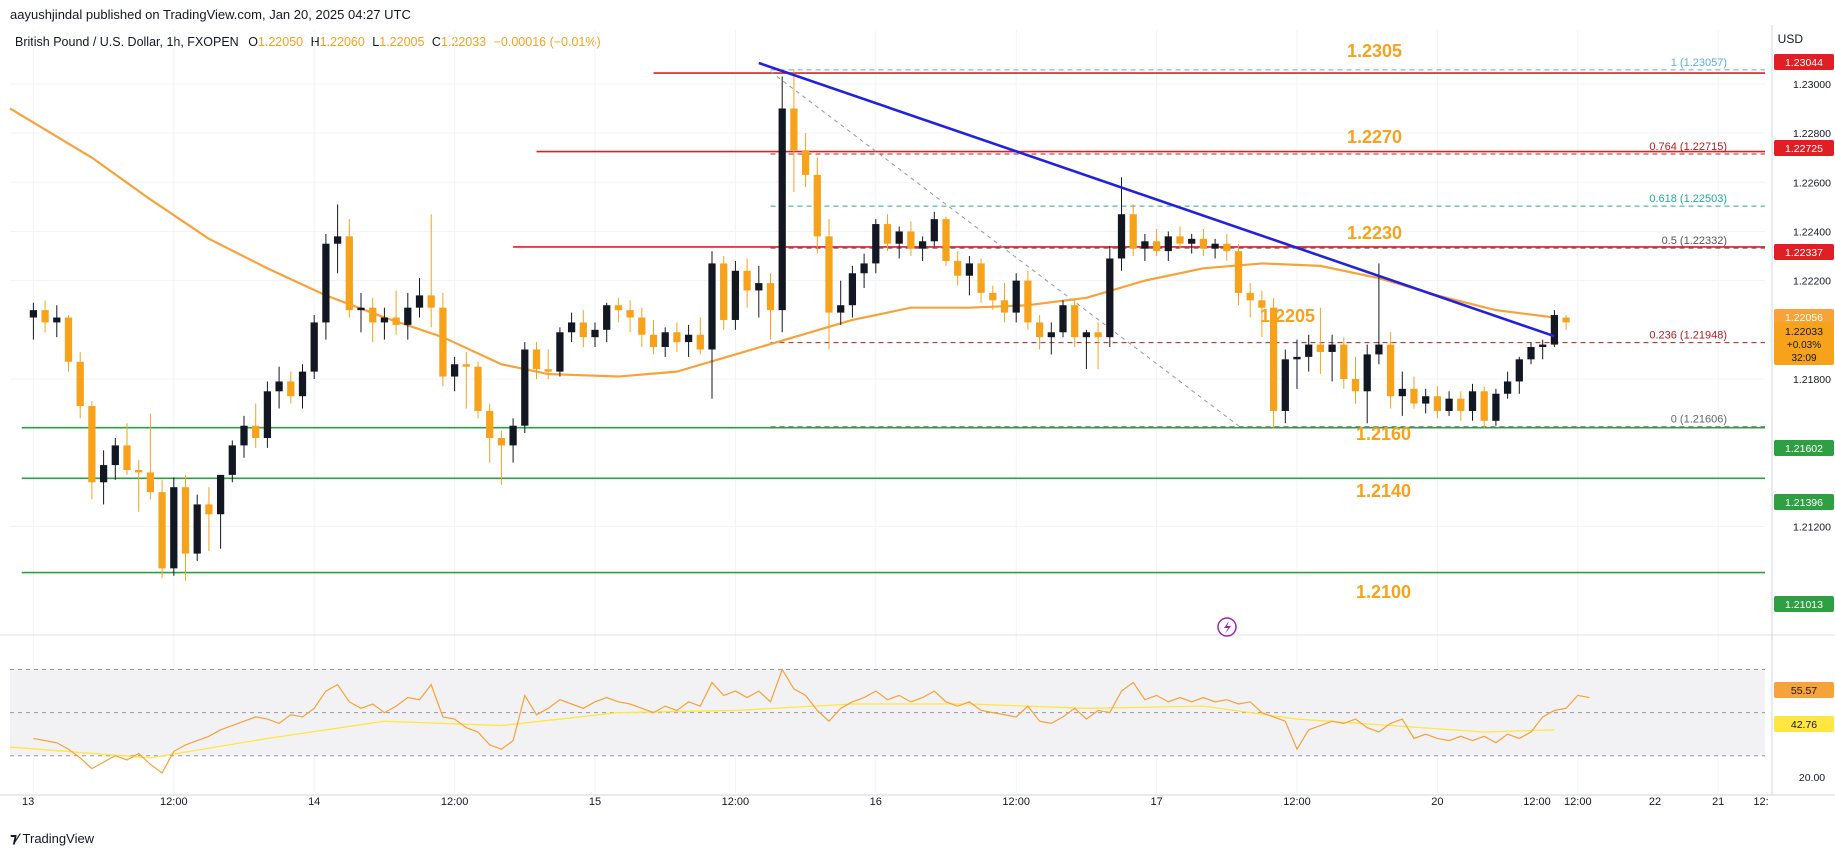  I want to click on trendline-group: 1.2205, so click(1156, 199).